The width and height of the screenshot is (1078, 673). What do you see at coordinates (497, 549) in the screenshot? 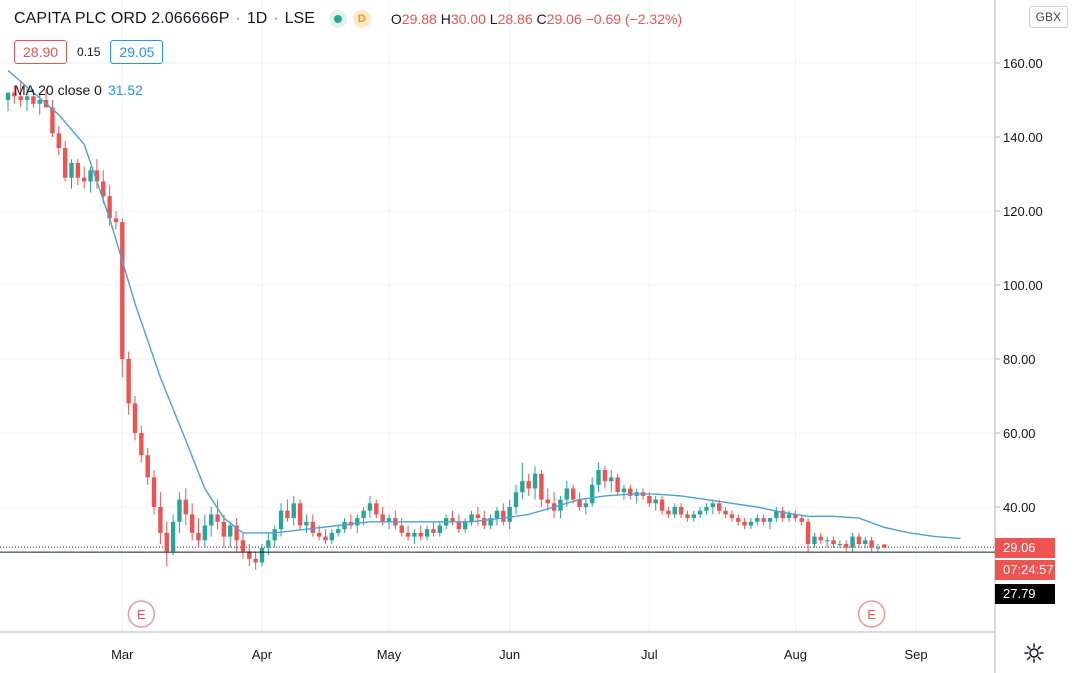
I see `price-levels` at bounding box center [497, 549].